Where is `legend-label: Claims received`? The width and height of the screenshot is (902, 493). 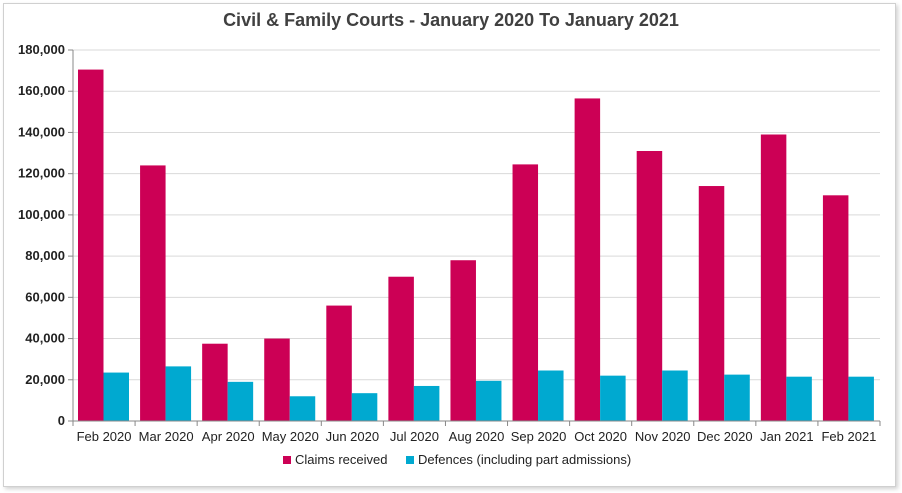 legend-label: Claims received is located at coordinates (341, 459).